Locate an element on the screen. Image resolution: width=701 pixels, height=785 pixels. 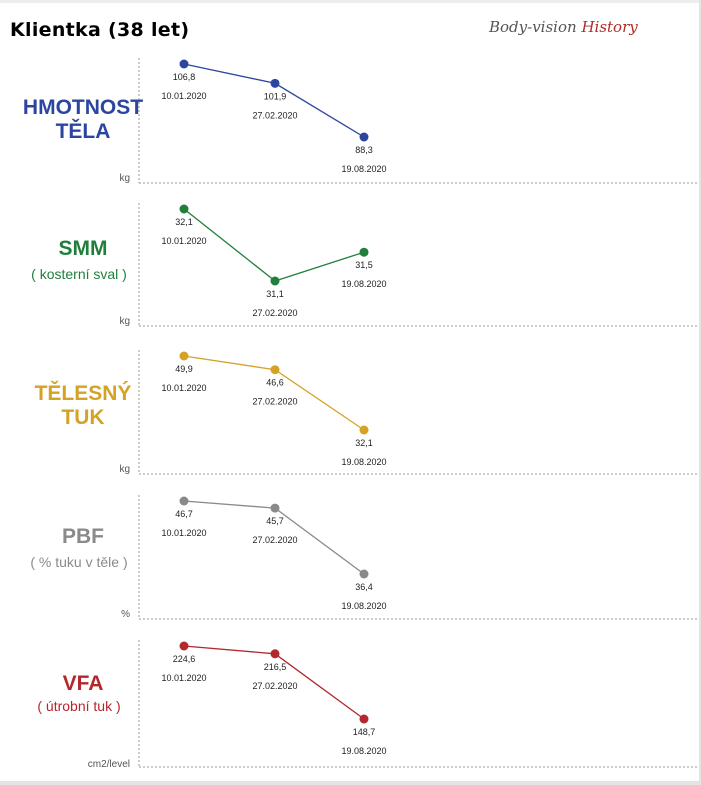
metric-label-line: TĚLA is located at coordinates (83, 131).